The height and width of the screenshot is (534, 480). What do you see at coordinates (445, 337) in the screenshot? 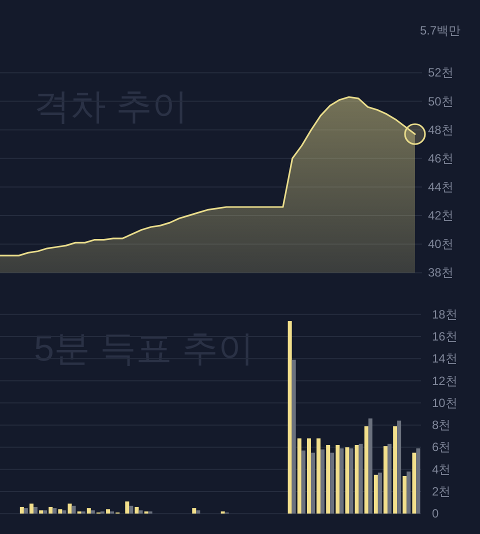
I see `y-tick-label: 16천` at bounding box center [445, 337].